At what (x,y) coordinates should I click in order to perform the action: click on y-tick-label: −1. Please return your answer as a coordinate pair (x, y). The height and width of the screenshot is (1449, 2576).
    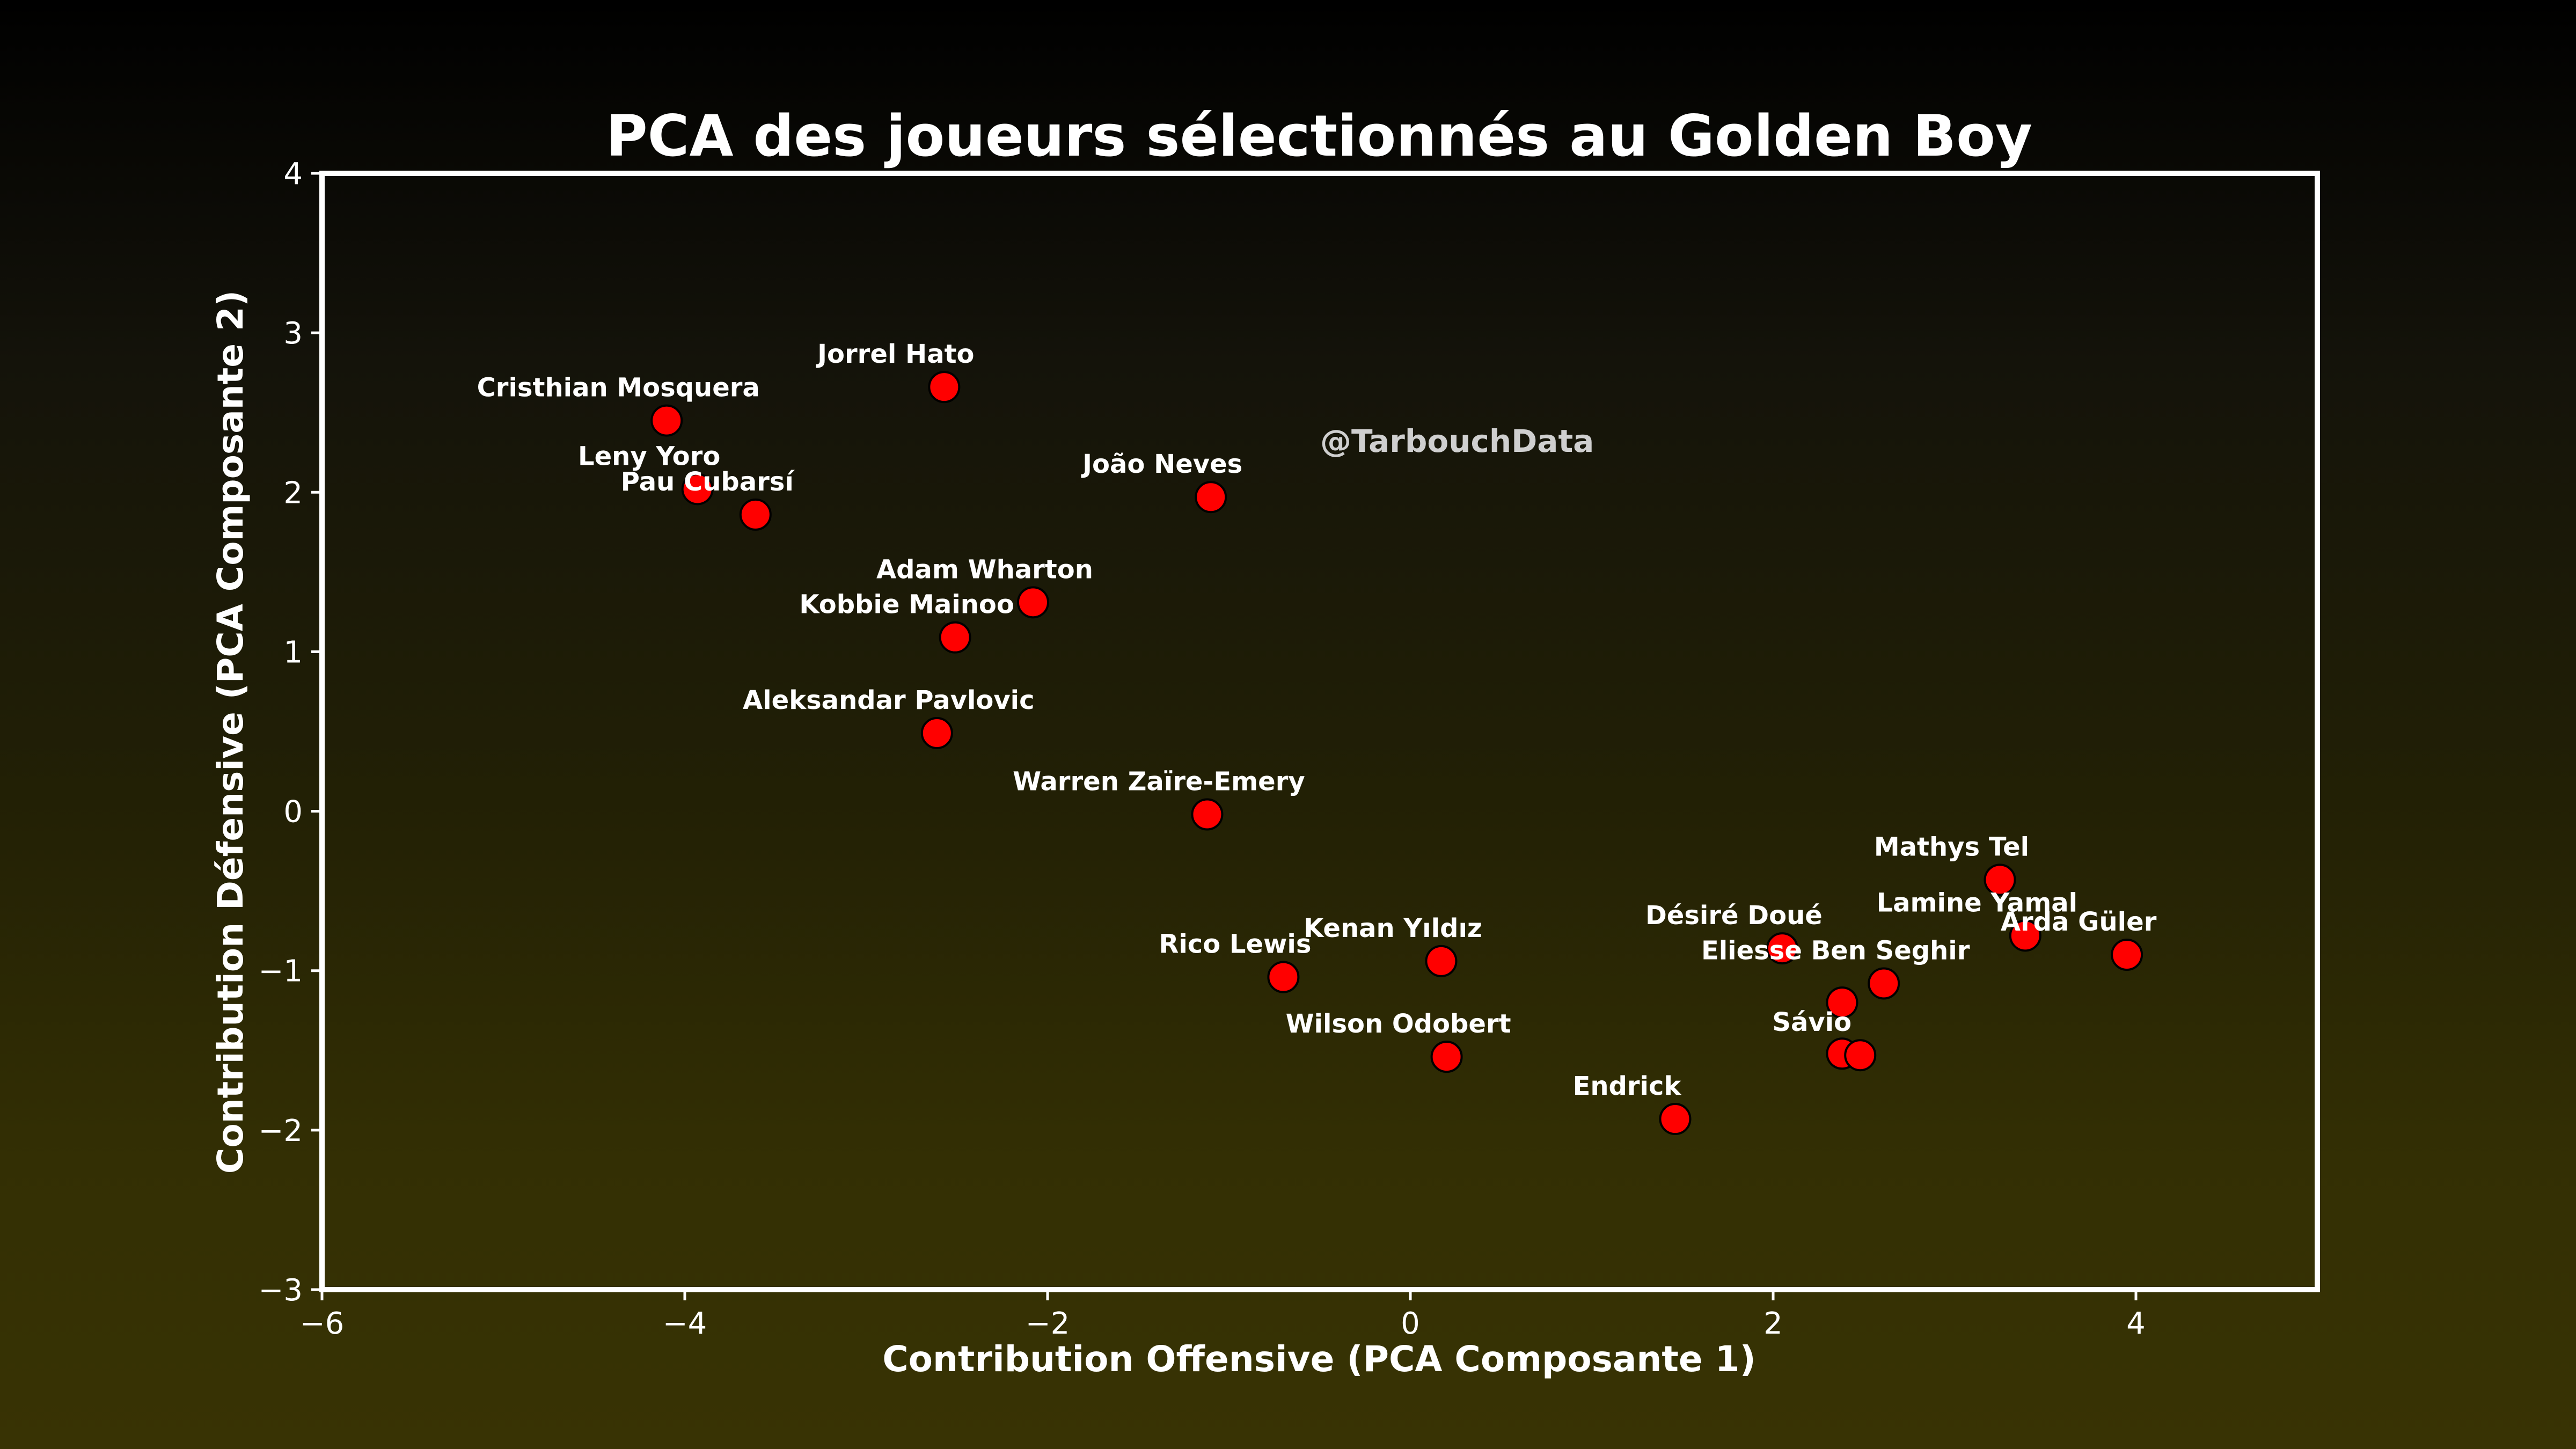
    Looking at the image, I should click on (280, 971).